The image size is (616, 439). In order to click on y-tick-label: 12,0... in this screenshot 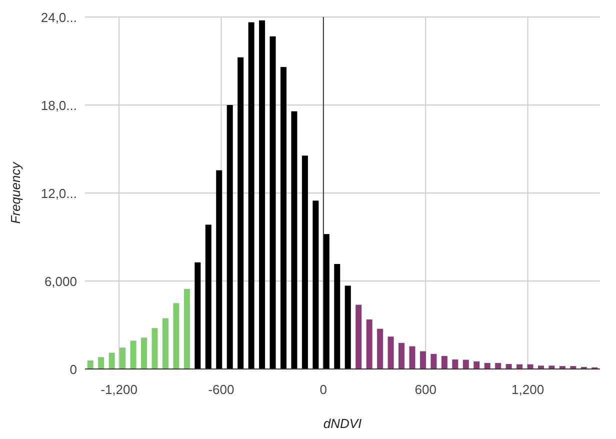, I will do `click(58, 193)`.